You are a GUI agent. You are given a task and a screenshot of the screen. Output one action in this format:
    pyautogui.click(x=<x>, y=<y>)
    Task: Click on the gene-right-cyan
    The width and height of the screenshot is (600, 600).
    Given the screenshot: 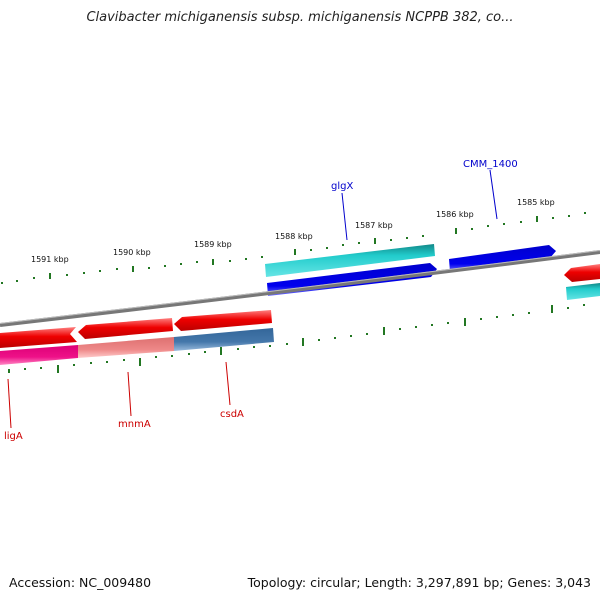 What is the action you would take?
    pyautogui.click(x=583, y=291)
    